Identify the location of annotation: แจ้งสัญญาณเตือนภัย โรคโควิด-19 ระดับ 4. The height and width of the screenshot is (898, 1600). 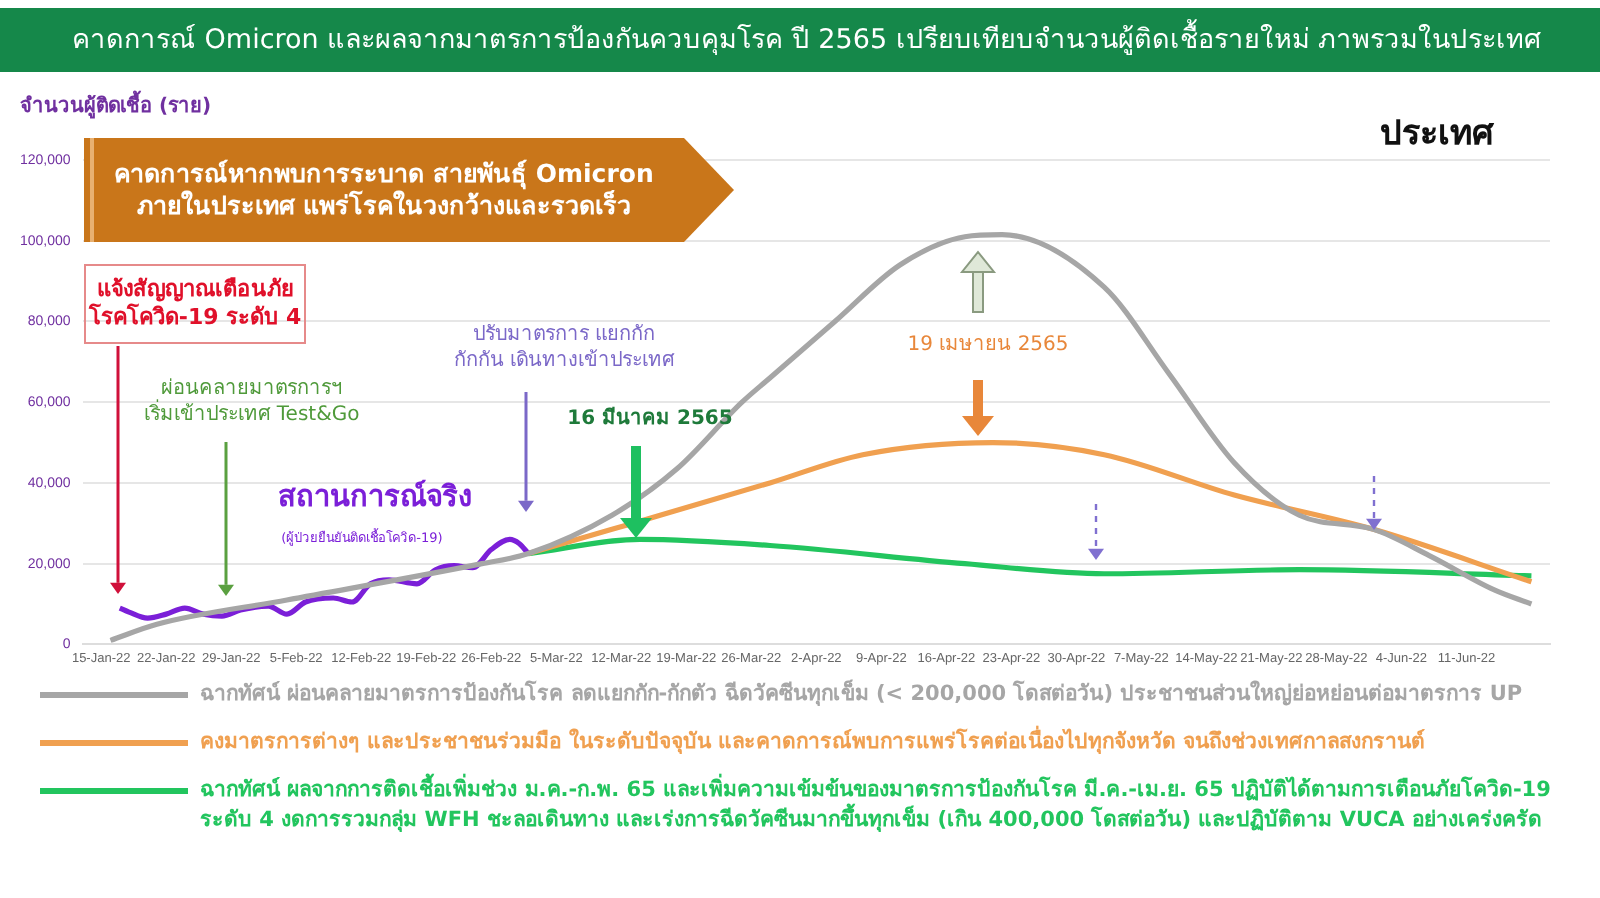
(195, 304).